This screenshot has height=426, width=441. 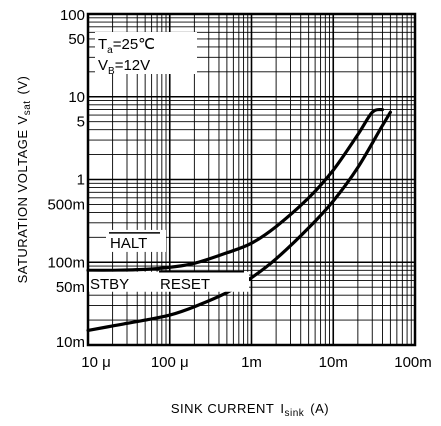 I want to click on conditions-box: Ta=25℃ VB=12V, so click(x=146, y=54).